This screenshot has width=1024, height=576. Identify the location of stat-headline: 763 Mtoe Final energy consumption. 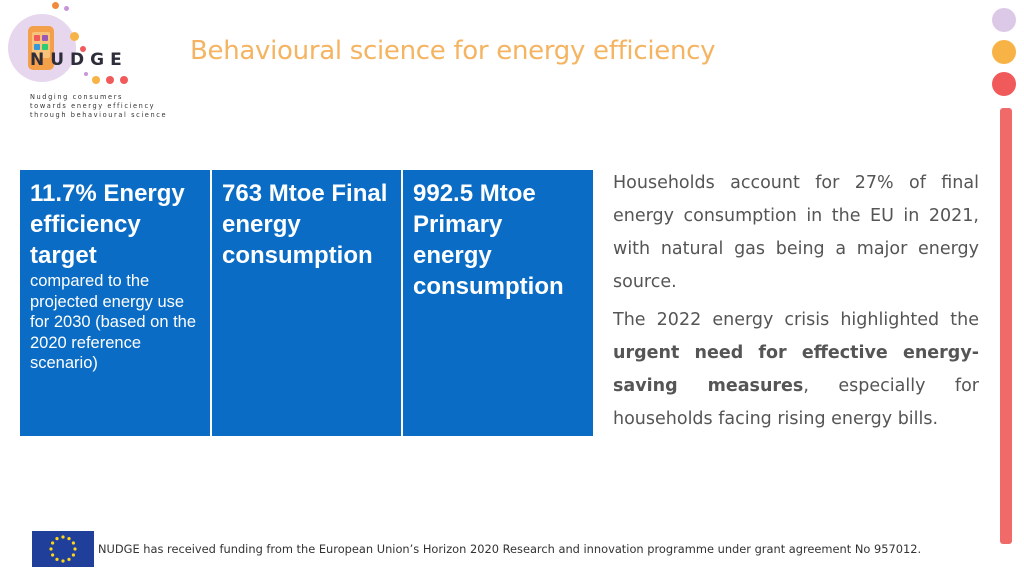
(305, 224).